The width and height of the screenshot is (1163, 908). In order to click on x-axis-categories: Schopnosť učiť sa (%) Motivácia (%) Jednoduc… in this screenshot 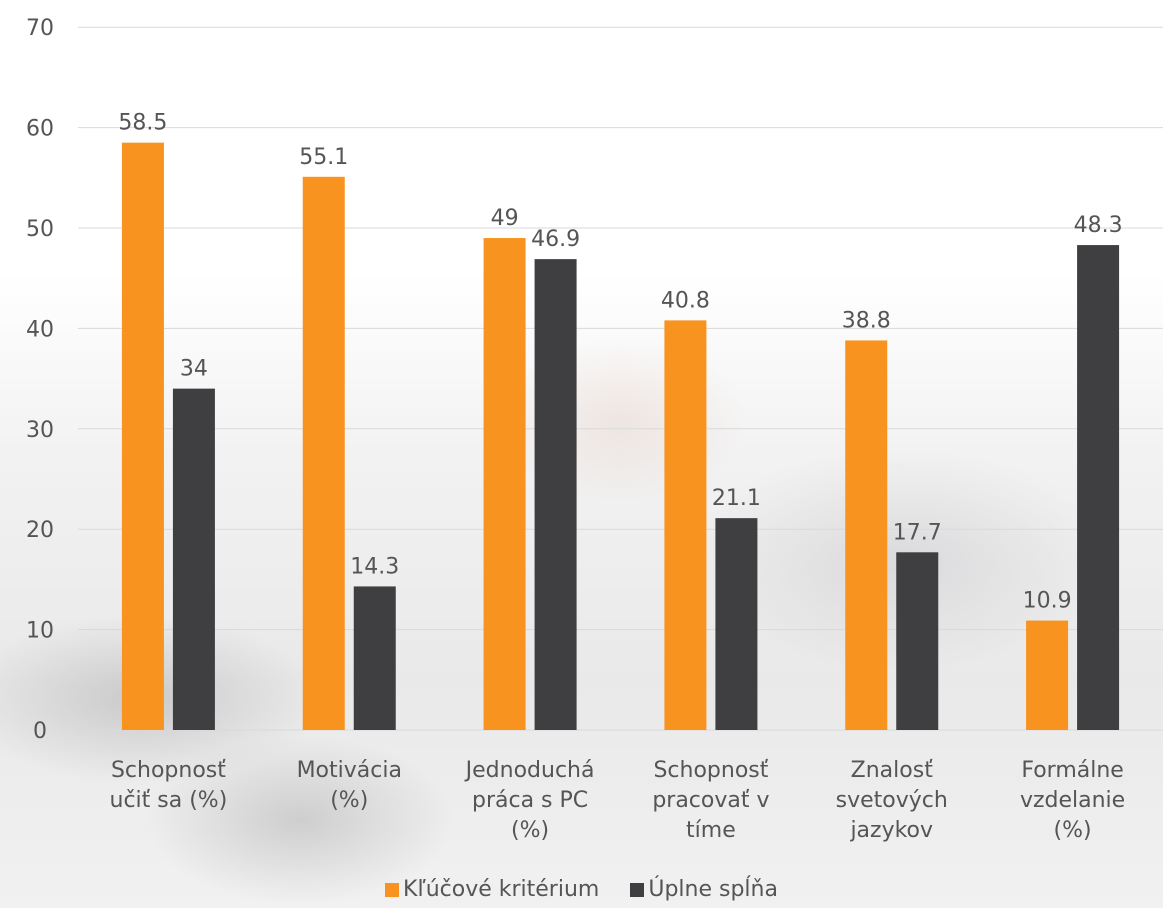, I will do `click(618, 800)`.